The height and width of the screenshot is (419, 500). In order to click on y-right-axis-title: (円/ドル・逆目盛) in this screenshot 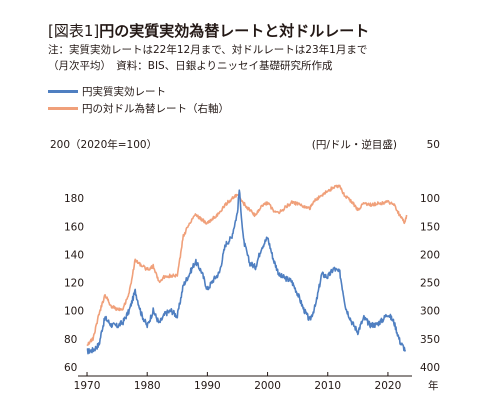, I will do `click(354, 144)`.